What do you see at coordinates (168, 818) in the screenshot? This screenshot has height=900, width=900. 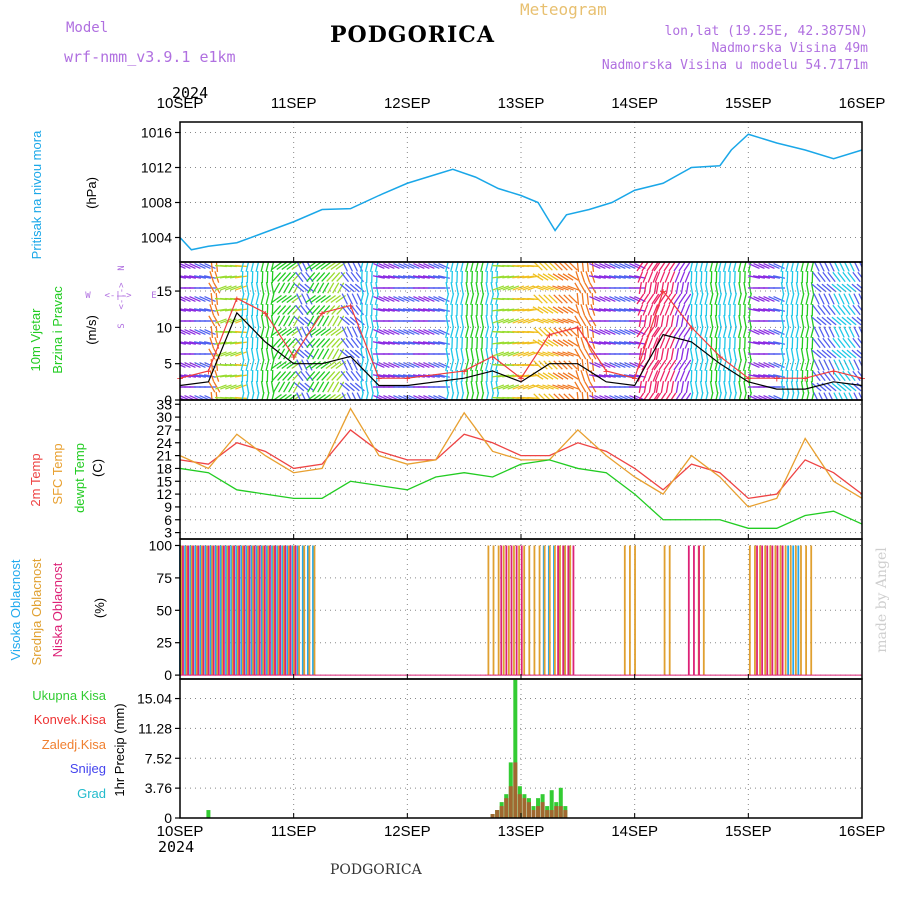 I see `y-tick-label: 0` at bounding box center [168, 818].